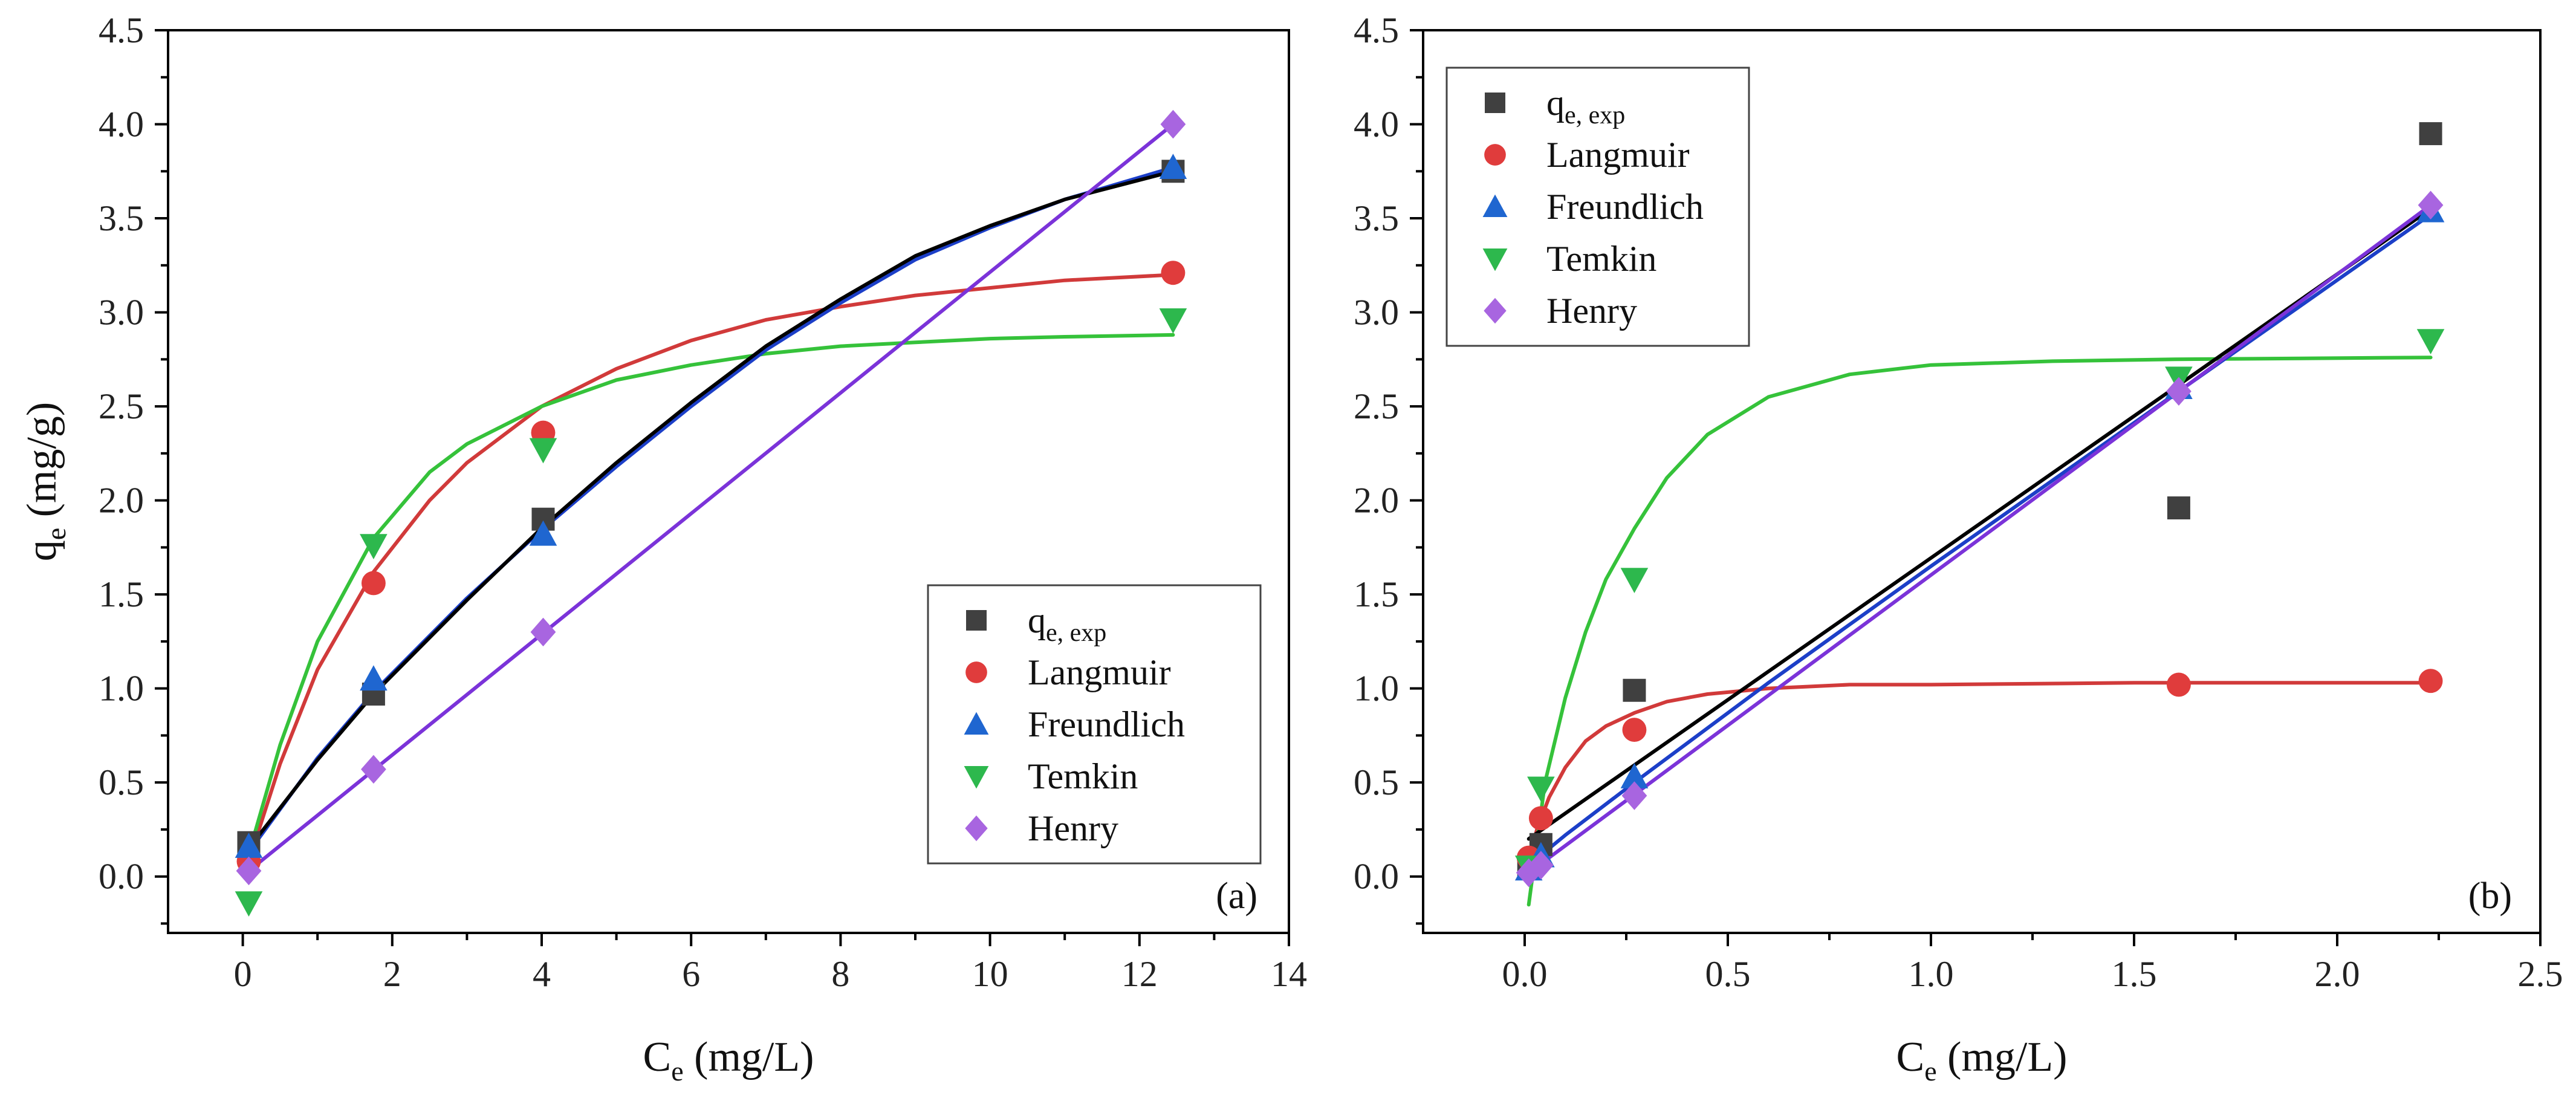 The height and width of the screenshot is (1101, 2576). Describe the element at coordinates (840, 974) in the screenshot. I see `x-tick-label: 8` at that location.